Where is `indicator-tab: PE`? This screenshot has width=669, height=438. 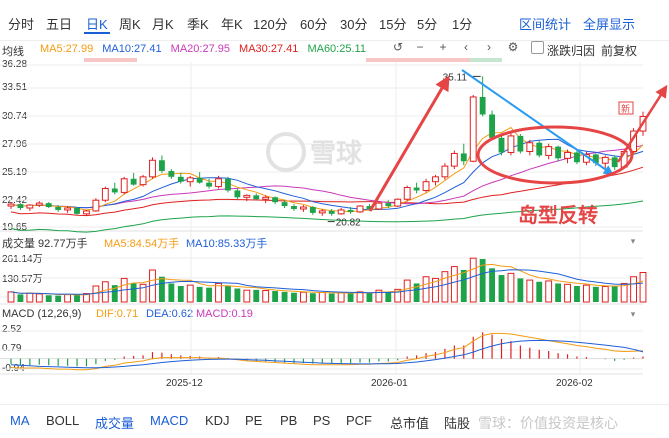
indicator-tab: PE is located at coordinates (254, 420).